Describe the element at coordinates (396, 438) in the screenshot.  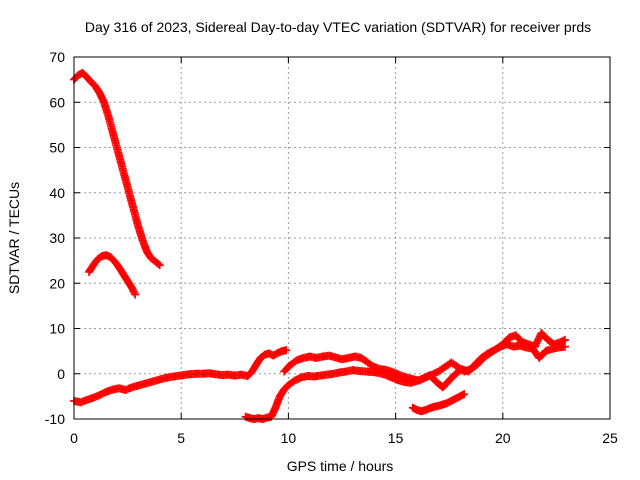
I see `x-tick-label: 15` at that location.